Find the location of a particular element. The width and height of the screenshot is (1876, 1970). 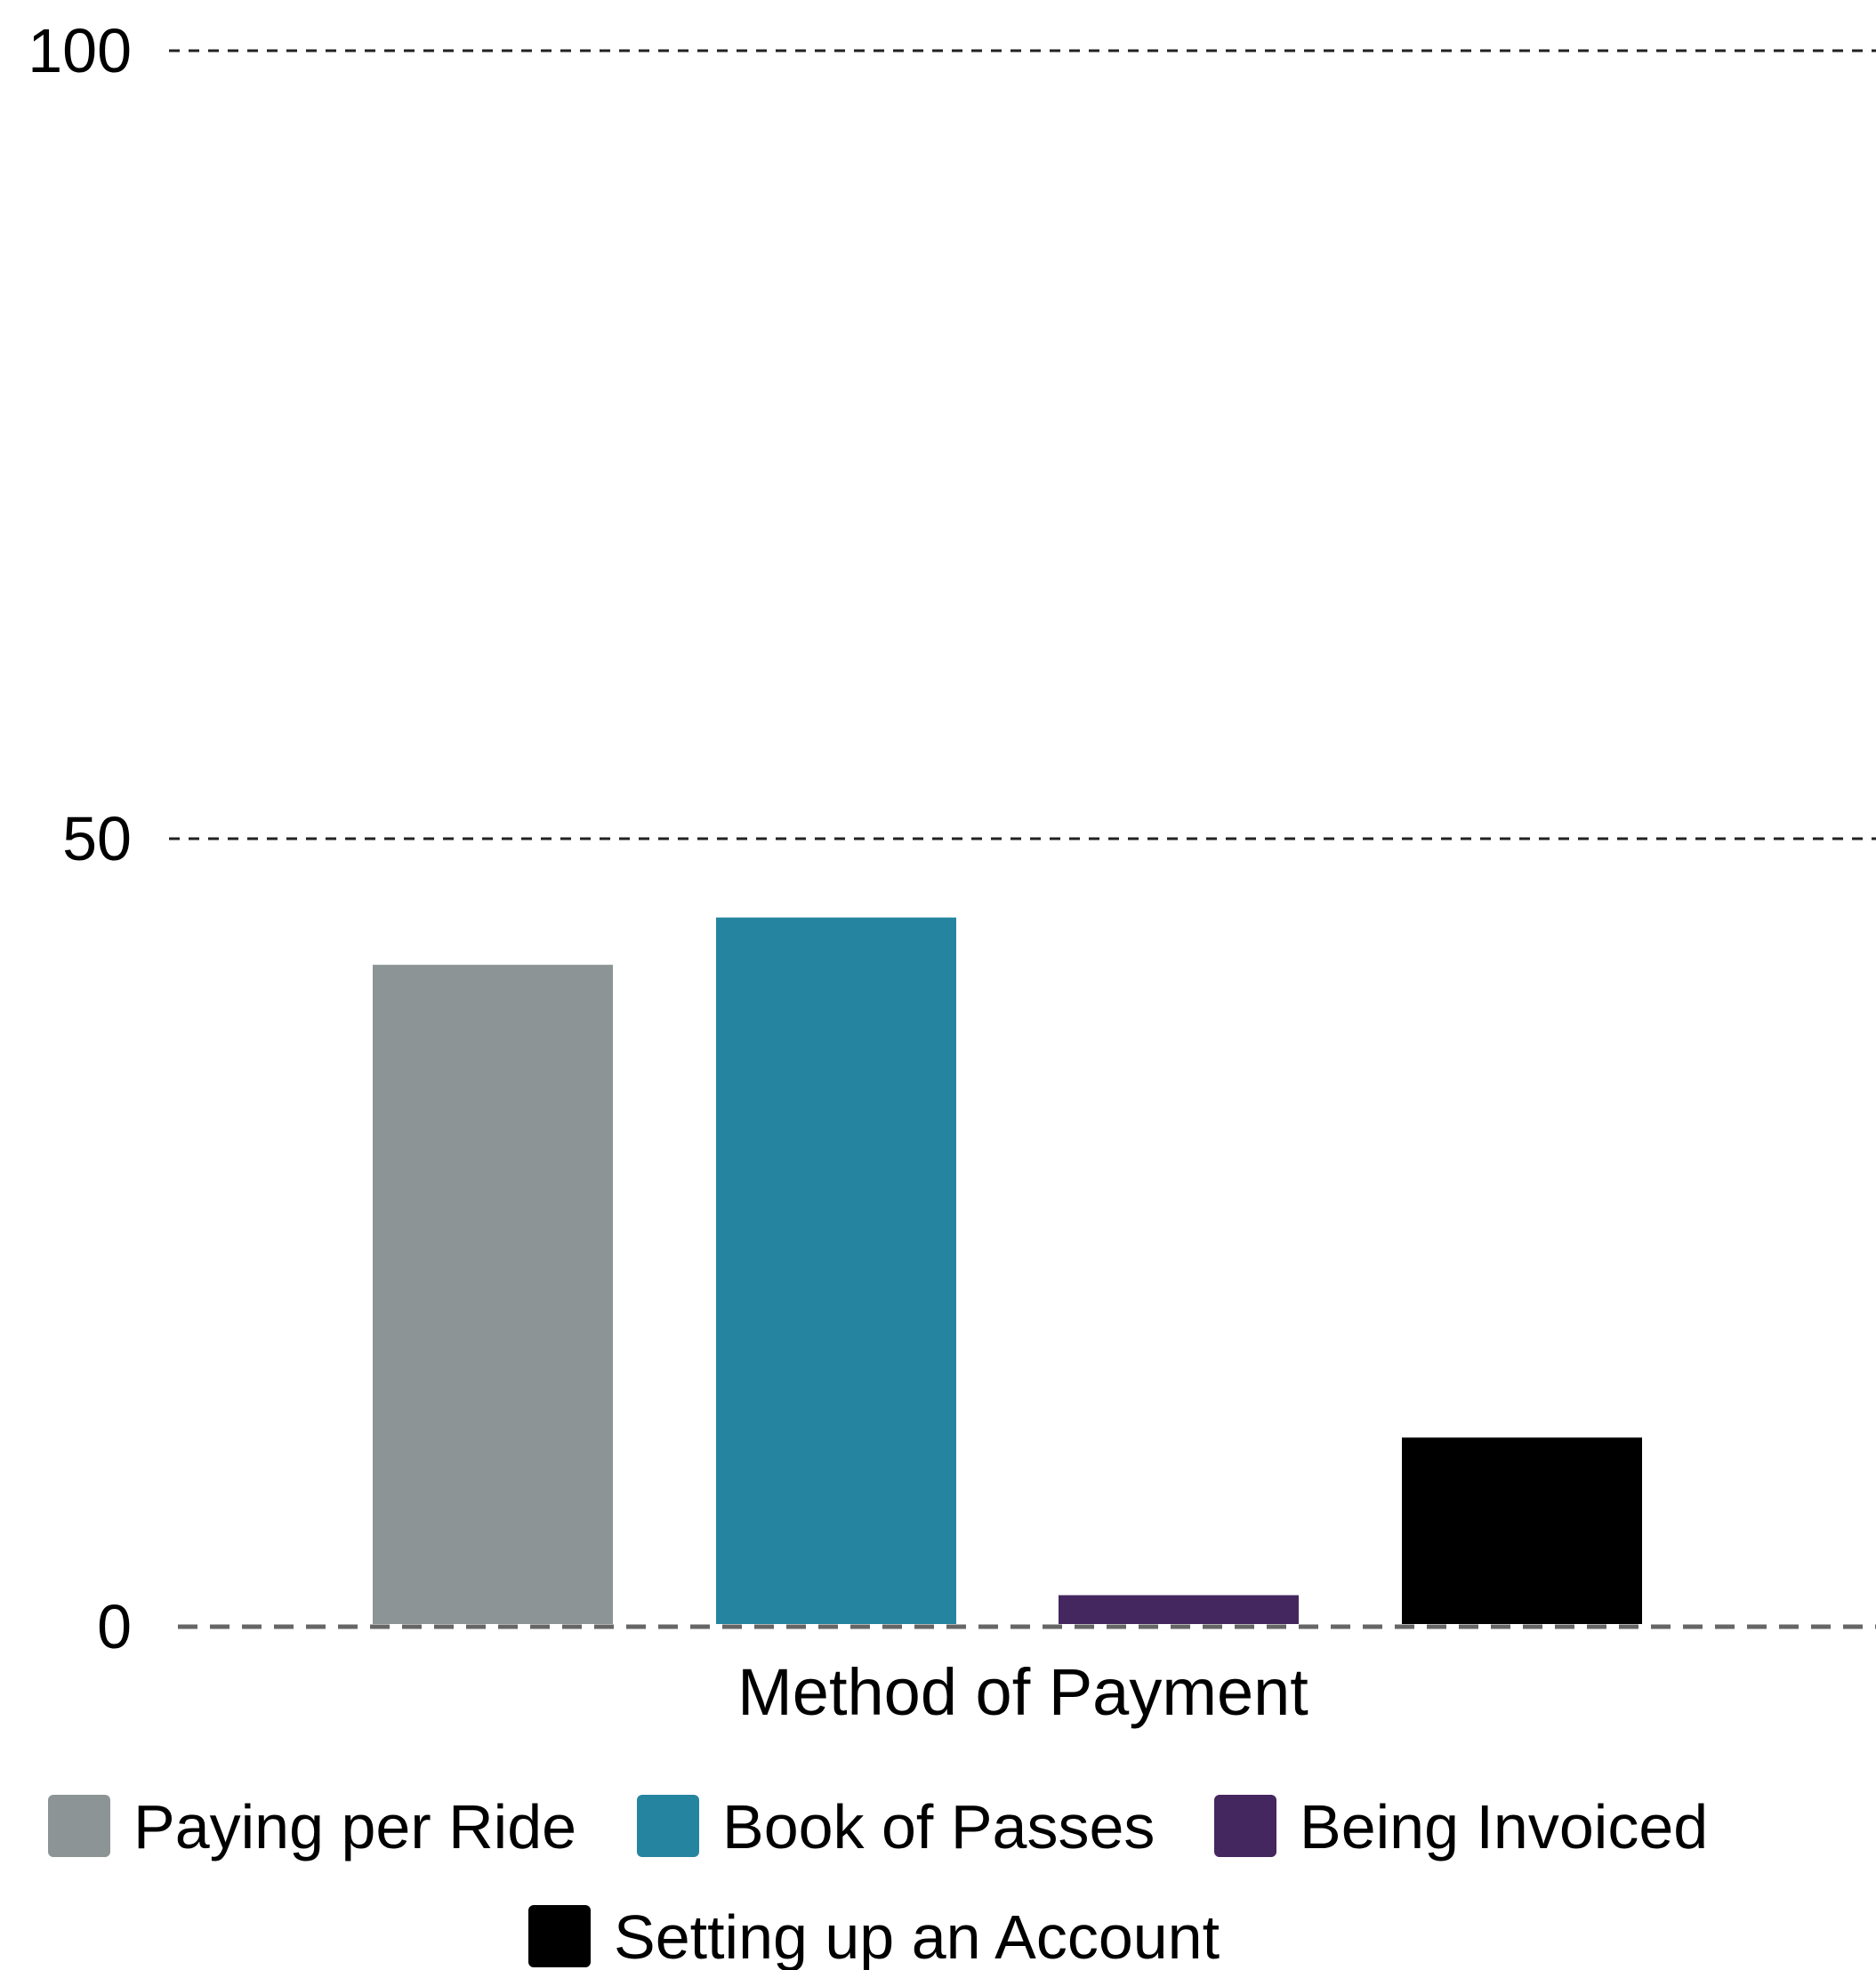

legend-item-setting-up-an-account: Setting up an Account is located at coordinates (874, 1936).